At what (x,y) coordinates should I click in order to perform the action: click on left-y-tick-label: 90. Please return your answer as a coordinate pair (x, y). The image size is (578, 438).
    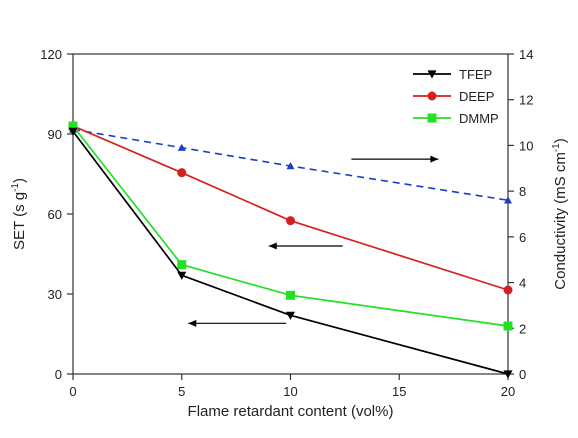
    Looking at the image, I should click on (55, 134).